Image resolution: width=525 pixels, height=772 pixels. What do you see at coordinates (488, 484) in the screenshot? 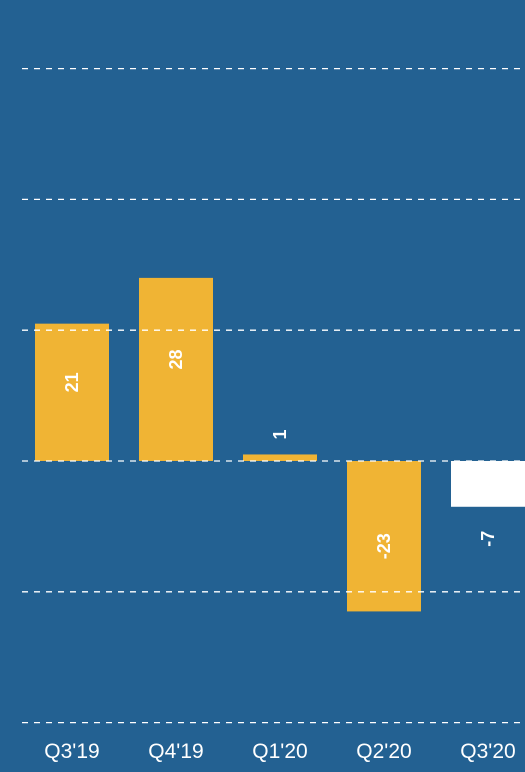
I see `bar-Q3'20` at bounding box center [488, 484].